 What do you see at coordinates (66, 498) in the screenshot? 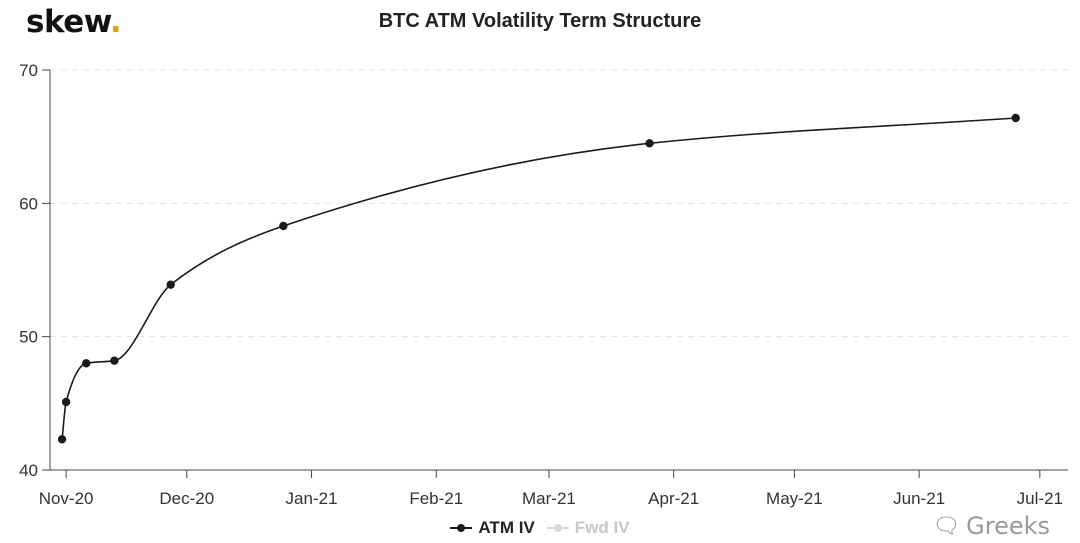
I see `x-tick-label: Nov-20` at bounding box center [66, 498].